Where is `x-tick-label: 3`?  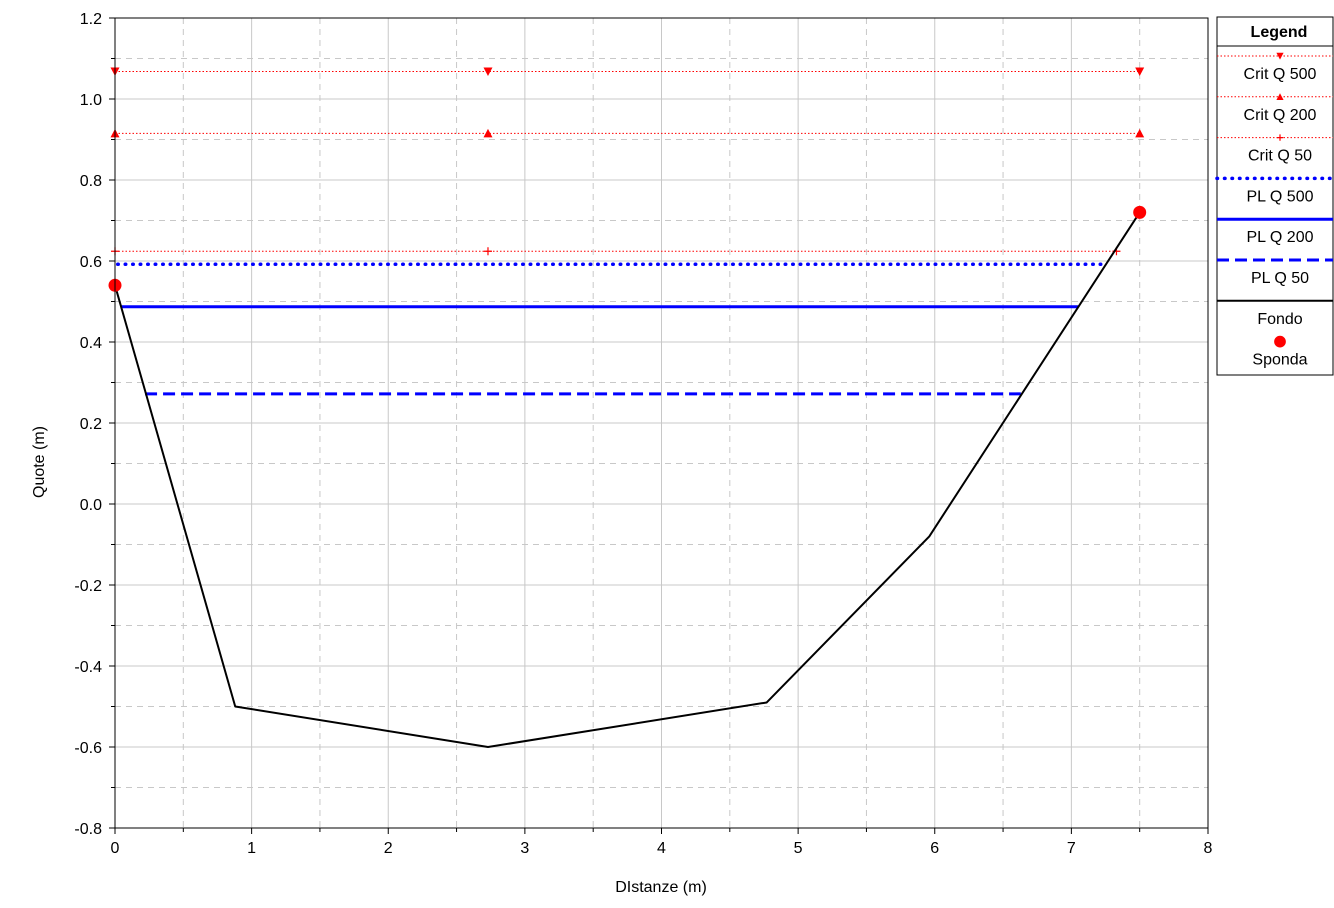
x-tick-label: 3 is located at coordinates (524, 848).